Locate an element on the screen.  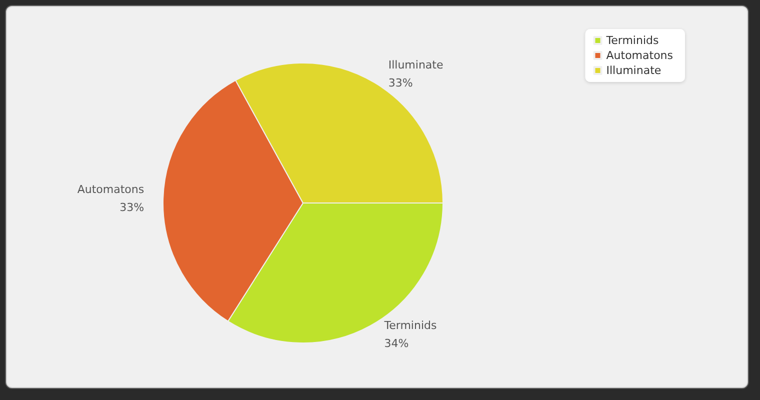
legend-label: Automatons is located at coordinates (640, 55).